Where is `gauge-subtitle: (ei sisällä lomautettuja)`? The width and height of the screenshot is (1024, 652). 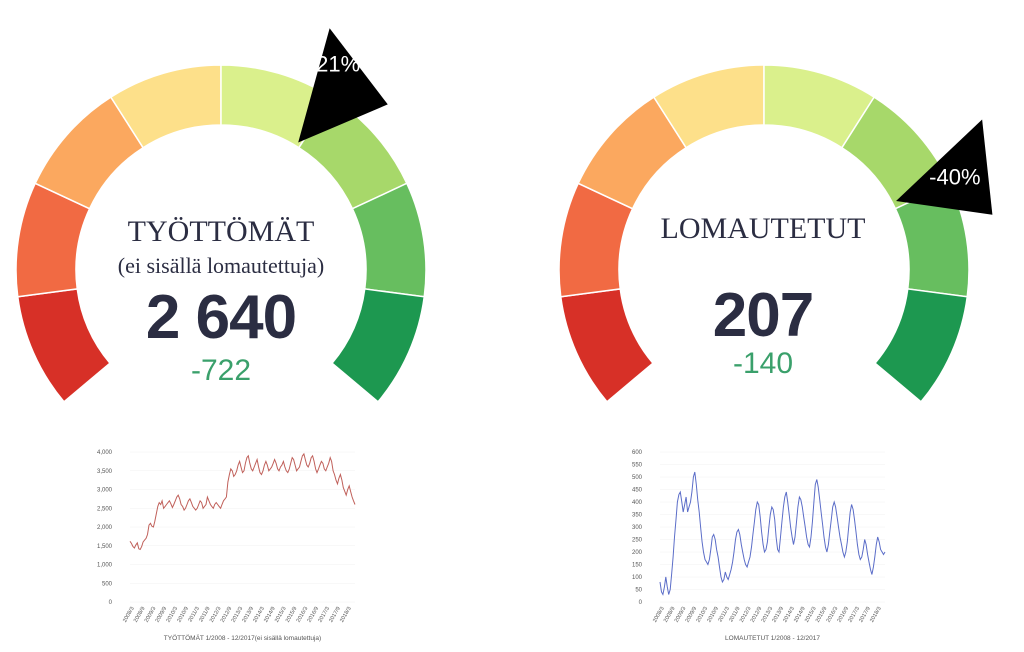
gauge-subtitle: (ei sisällä lomautettuja) is located at coordinates (221, 265).